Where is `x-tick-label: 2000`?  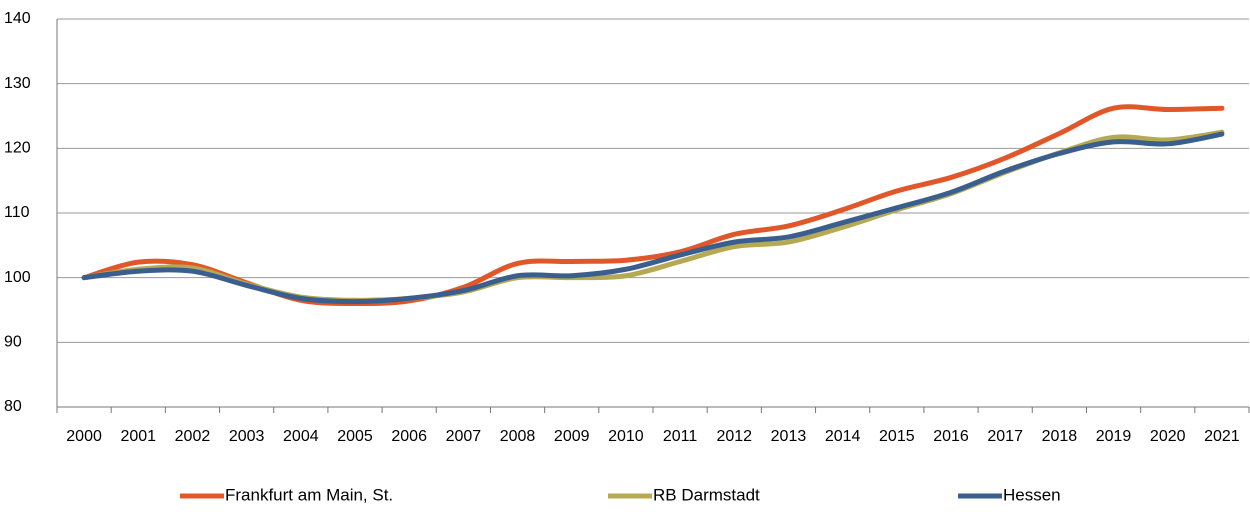 x-tick-label: 2000 is located at coordinates (84, 436).